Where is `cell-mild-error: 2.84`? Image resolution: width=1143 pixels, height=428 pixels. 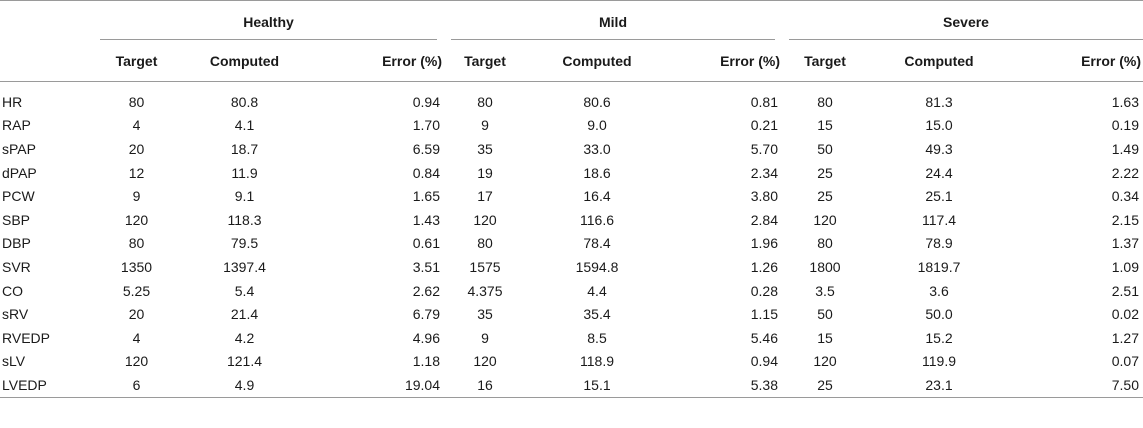
cell-mild-error: 2.84 is located at coordinates (764, 219).